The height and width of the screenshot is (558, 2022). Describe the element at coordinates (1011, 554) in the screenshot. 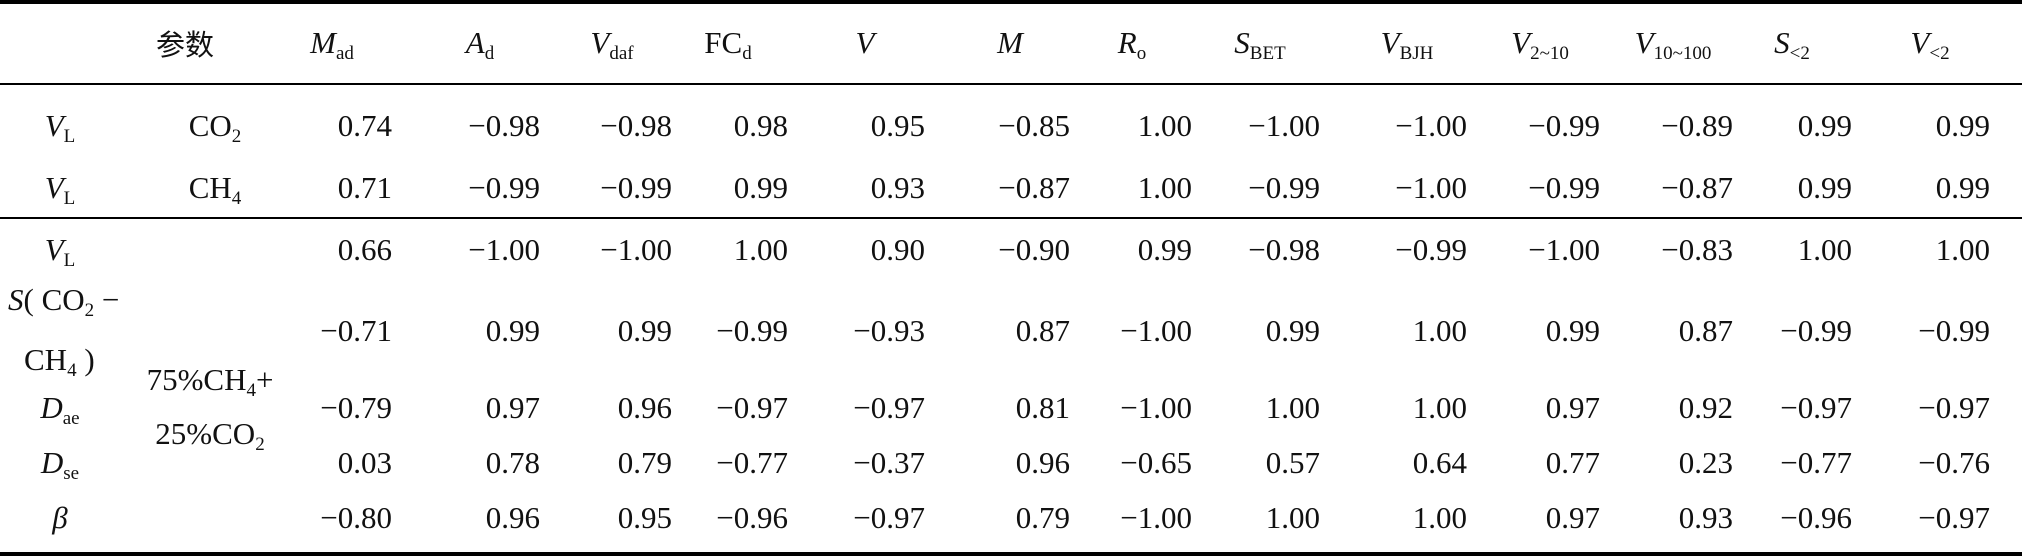

I see `table-bottom-rule` at that location.